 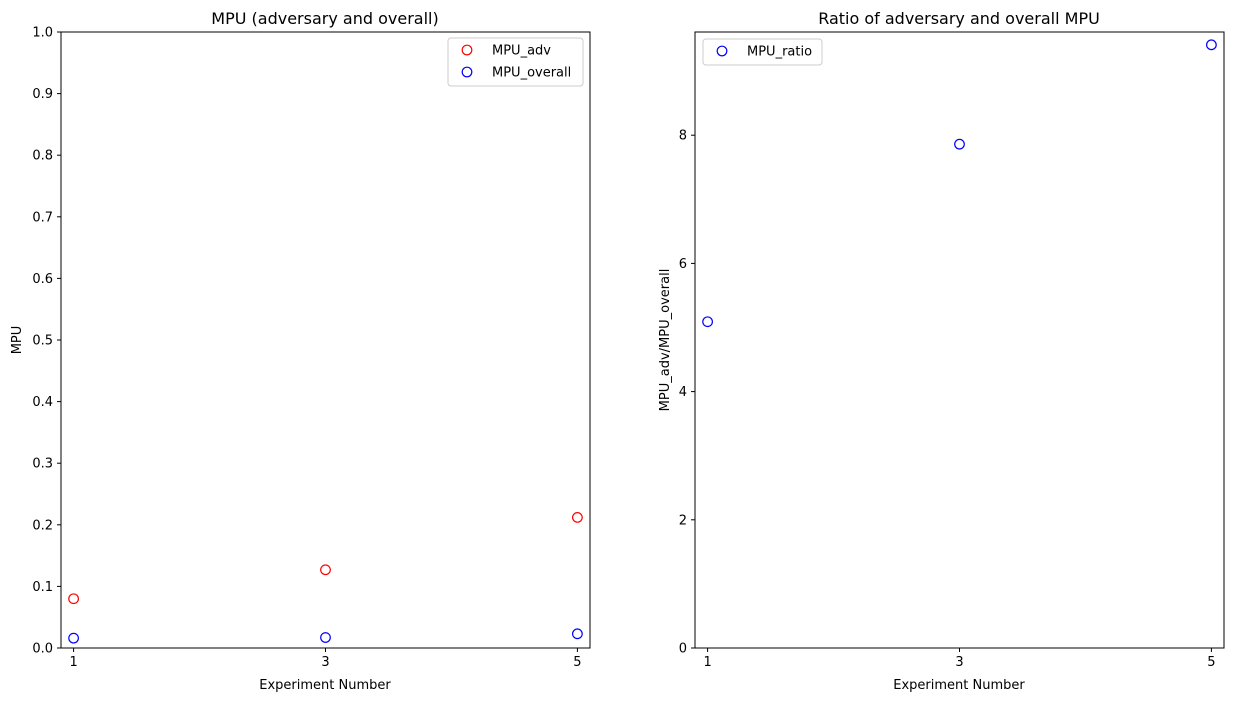 I want to click on y-tick-label: 0.8, so click(x=42, y=156).